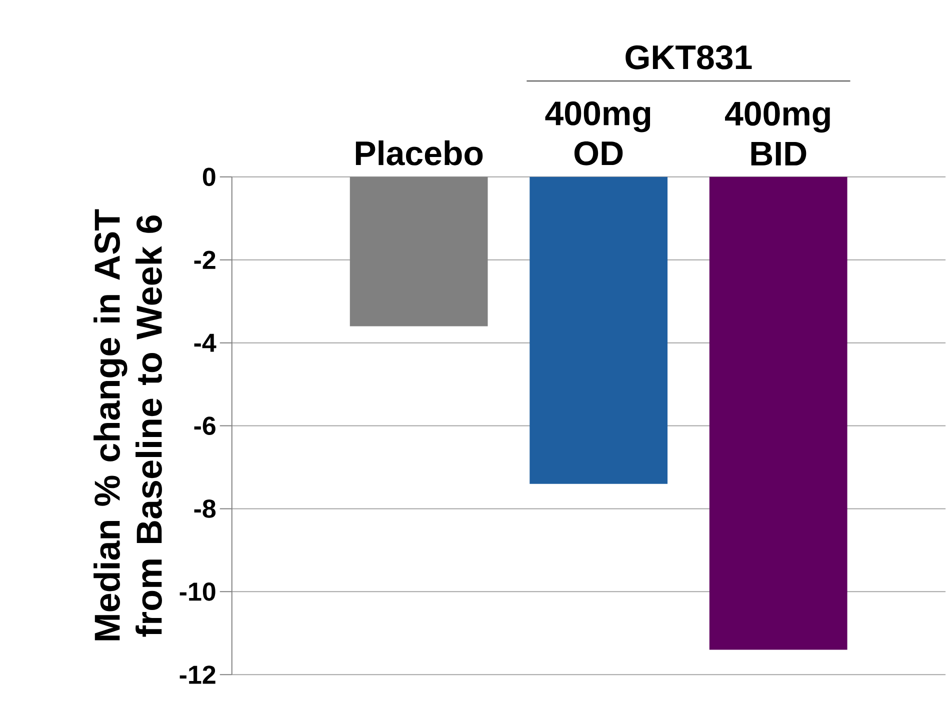 The width and height of the screenshot is (946, 706). What do you see at coordinates (205, 426) in the screenshot?
I see `y-tick-label: -6` at bounding box center [205, 426].